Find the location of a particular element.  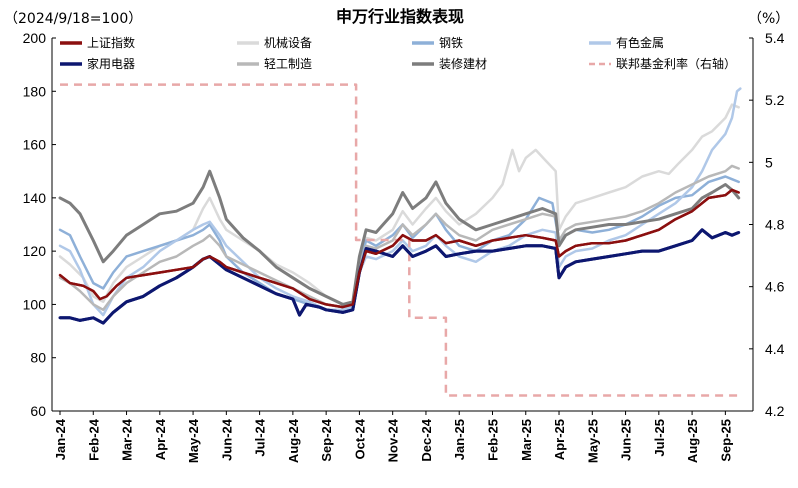

x-tick-label: Jun-24 is located at coordinates (226, 439).